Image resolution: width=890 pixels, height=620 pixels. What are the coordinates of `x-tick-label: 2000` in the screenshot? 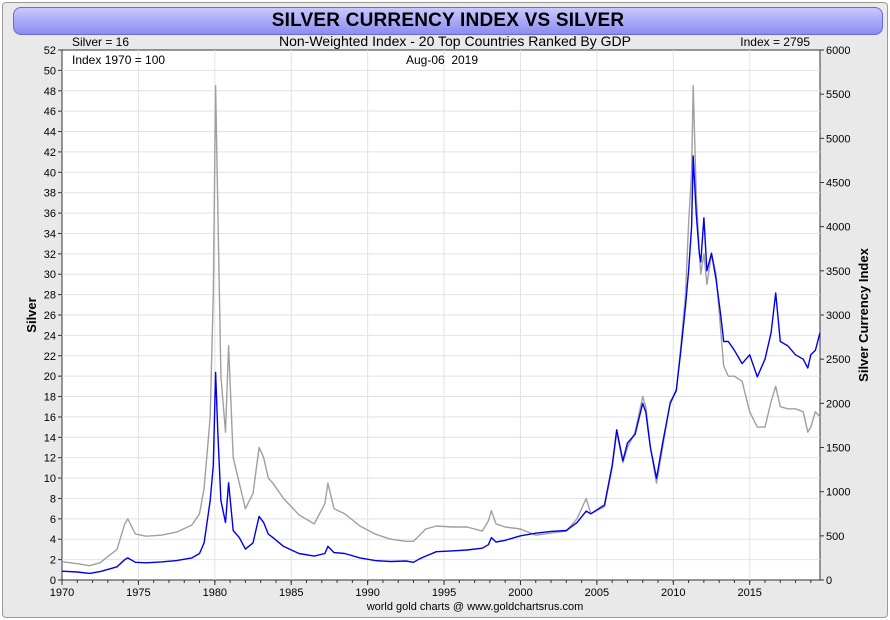 It's located at (520, 593).